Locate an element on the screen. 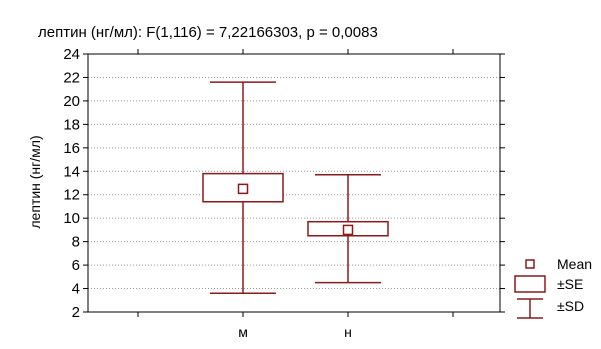 The height and width of the screenshot is (349, 601). y-tick-label: 22 is located at coordinates (71, 77).